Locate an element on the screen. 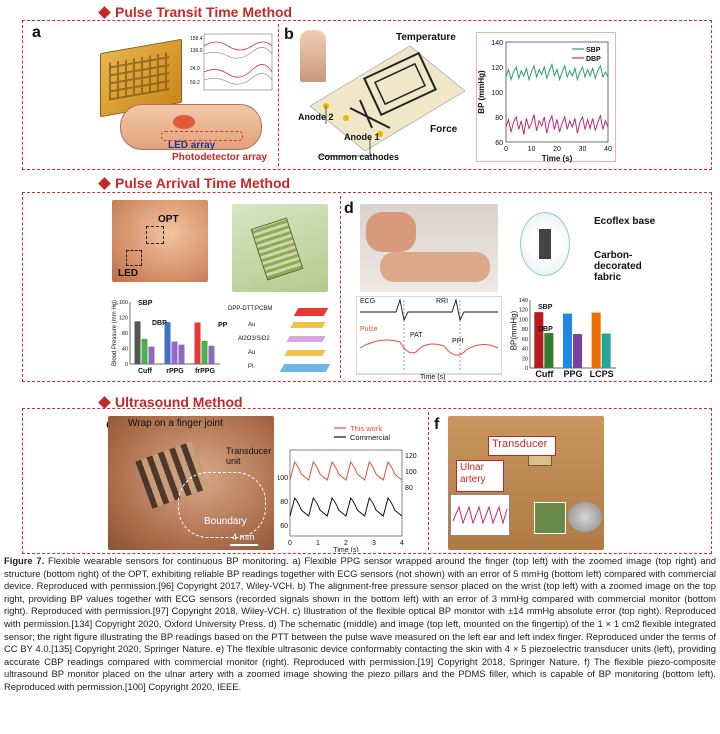 The width and height of the screenshot is (720, 734). panel-d-dbp-label: DBP is located at coordinates (545, 329).